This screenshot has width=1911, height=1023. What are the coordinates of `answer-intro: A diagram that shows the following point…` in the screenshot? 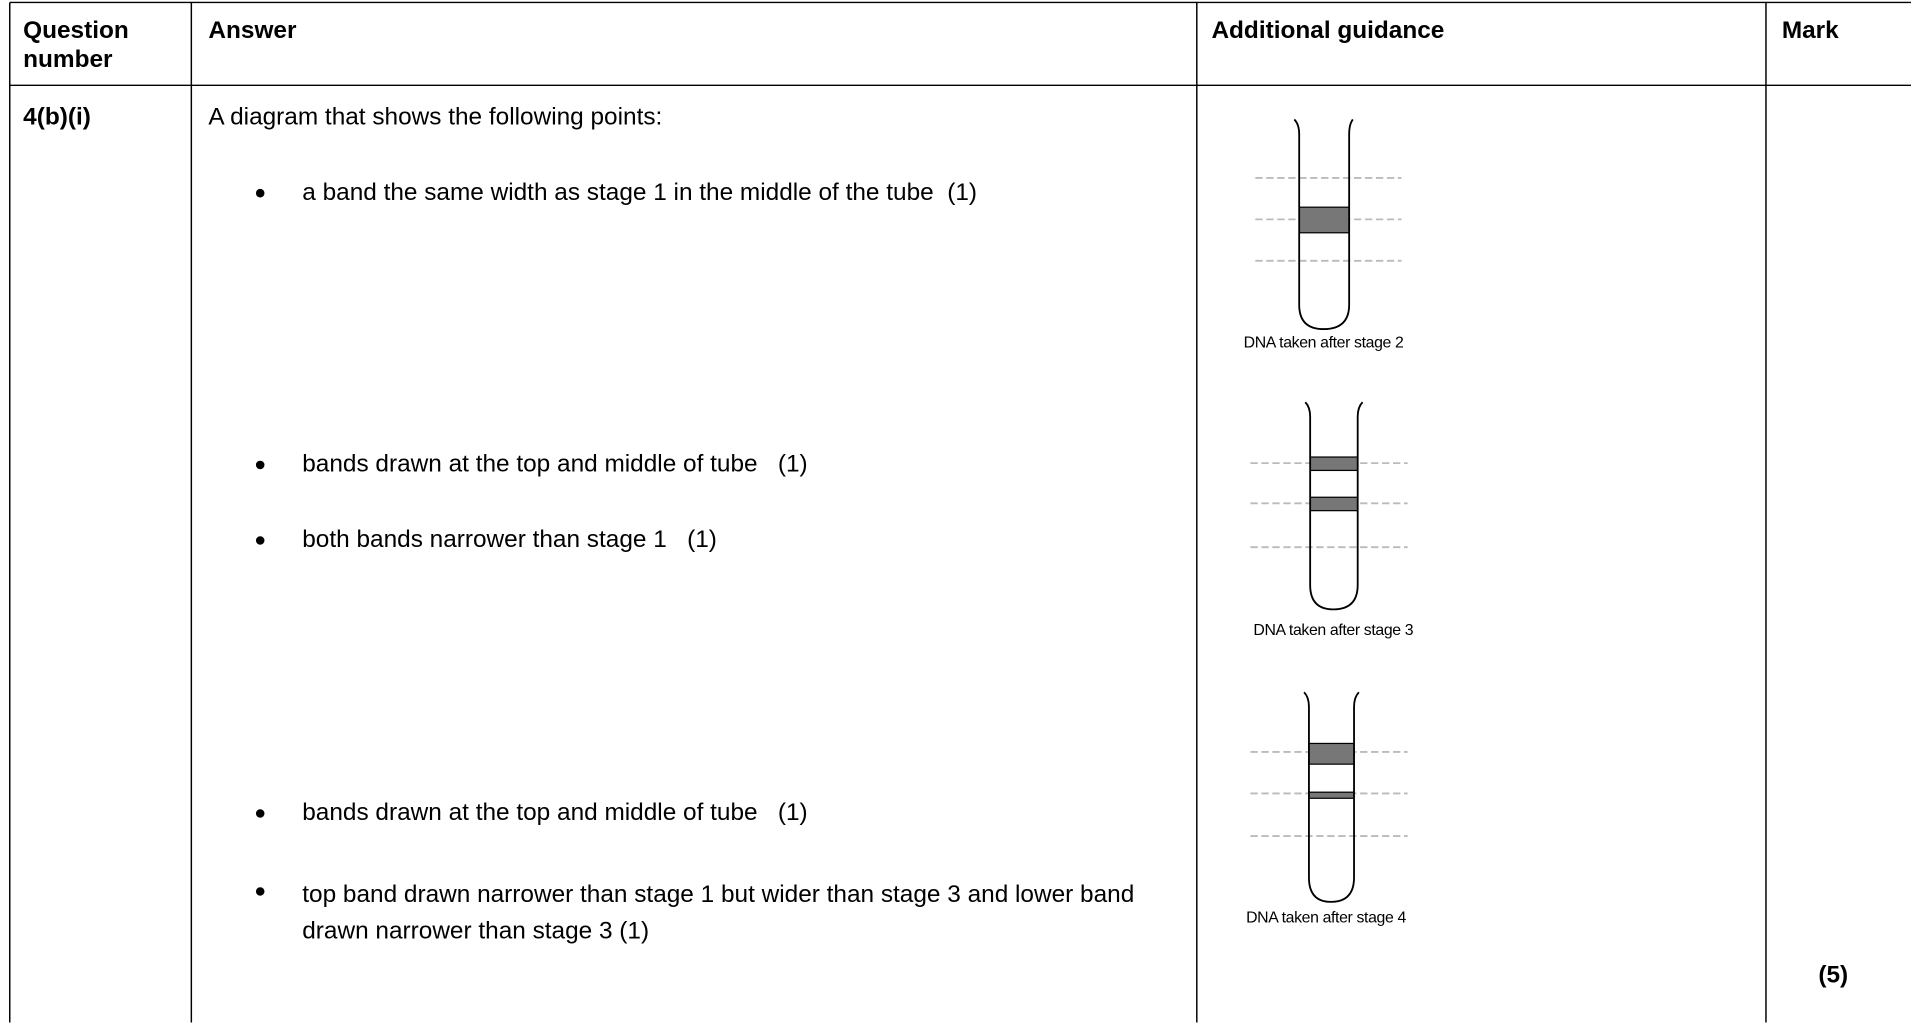 It's located at (435, 117).